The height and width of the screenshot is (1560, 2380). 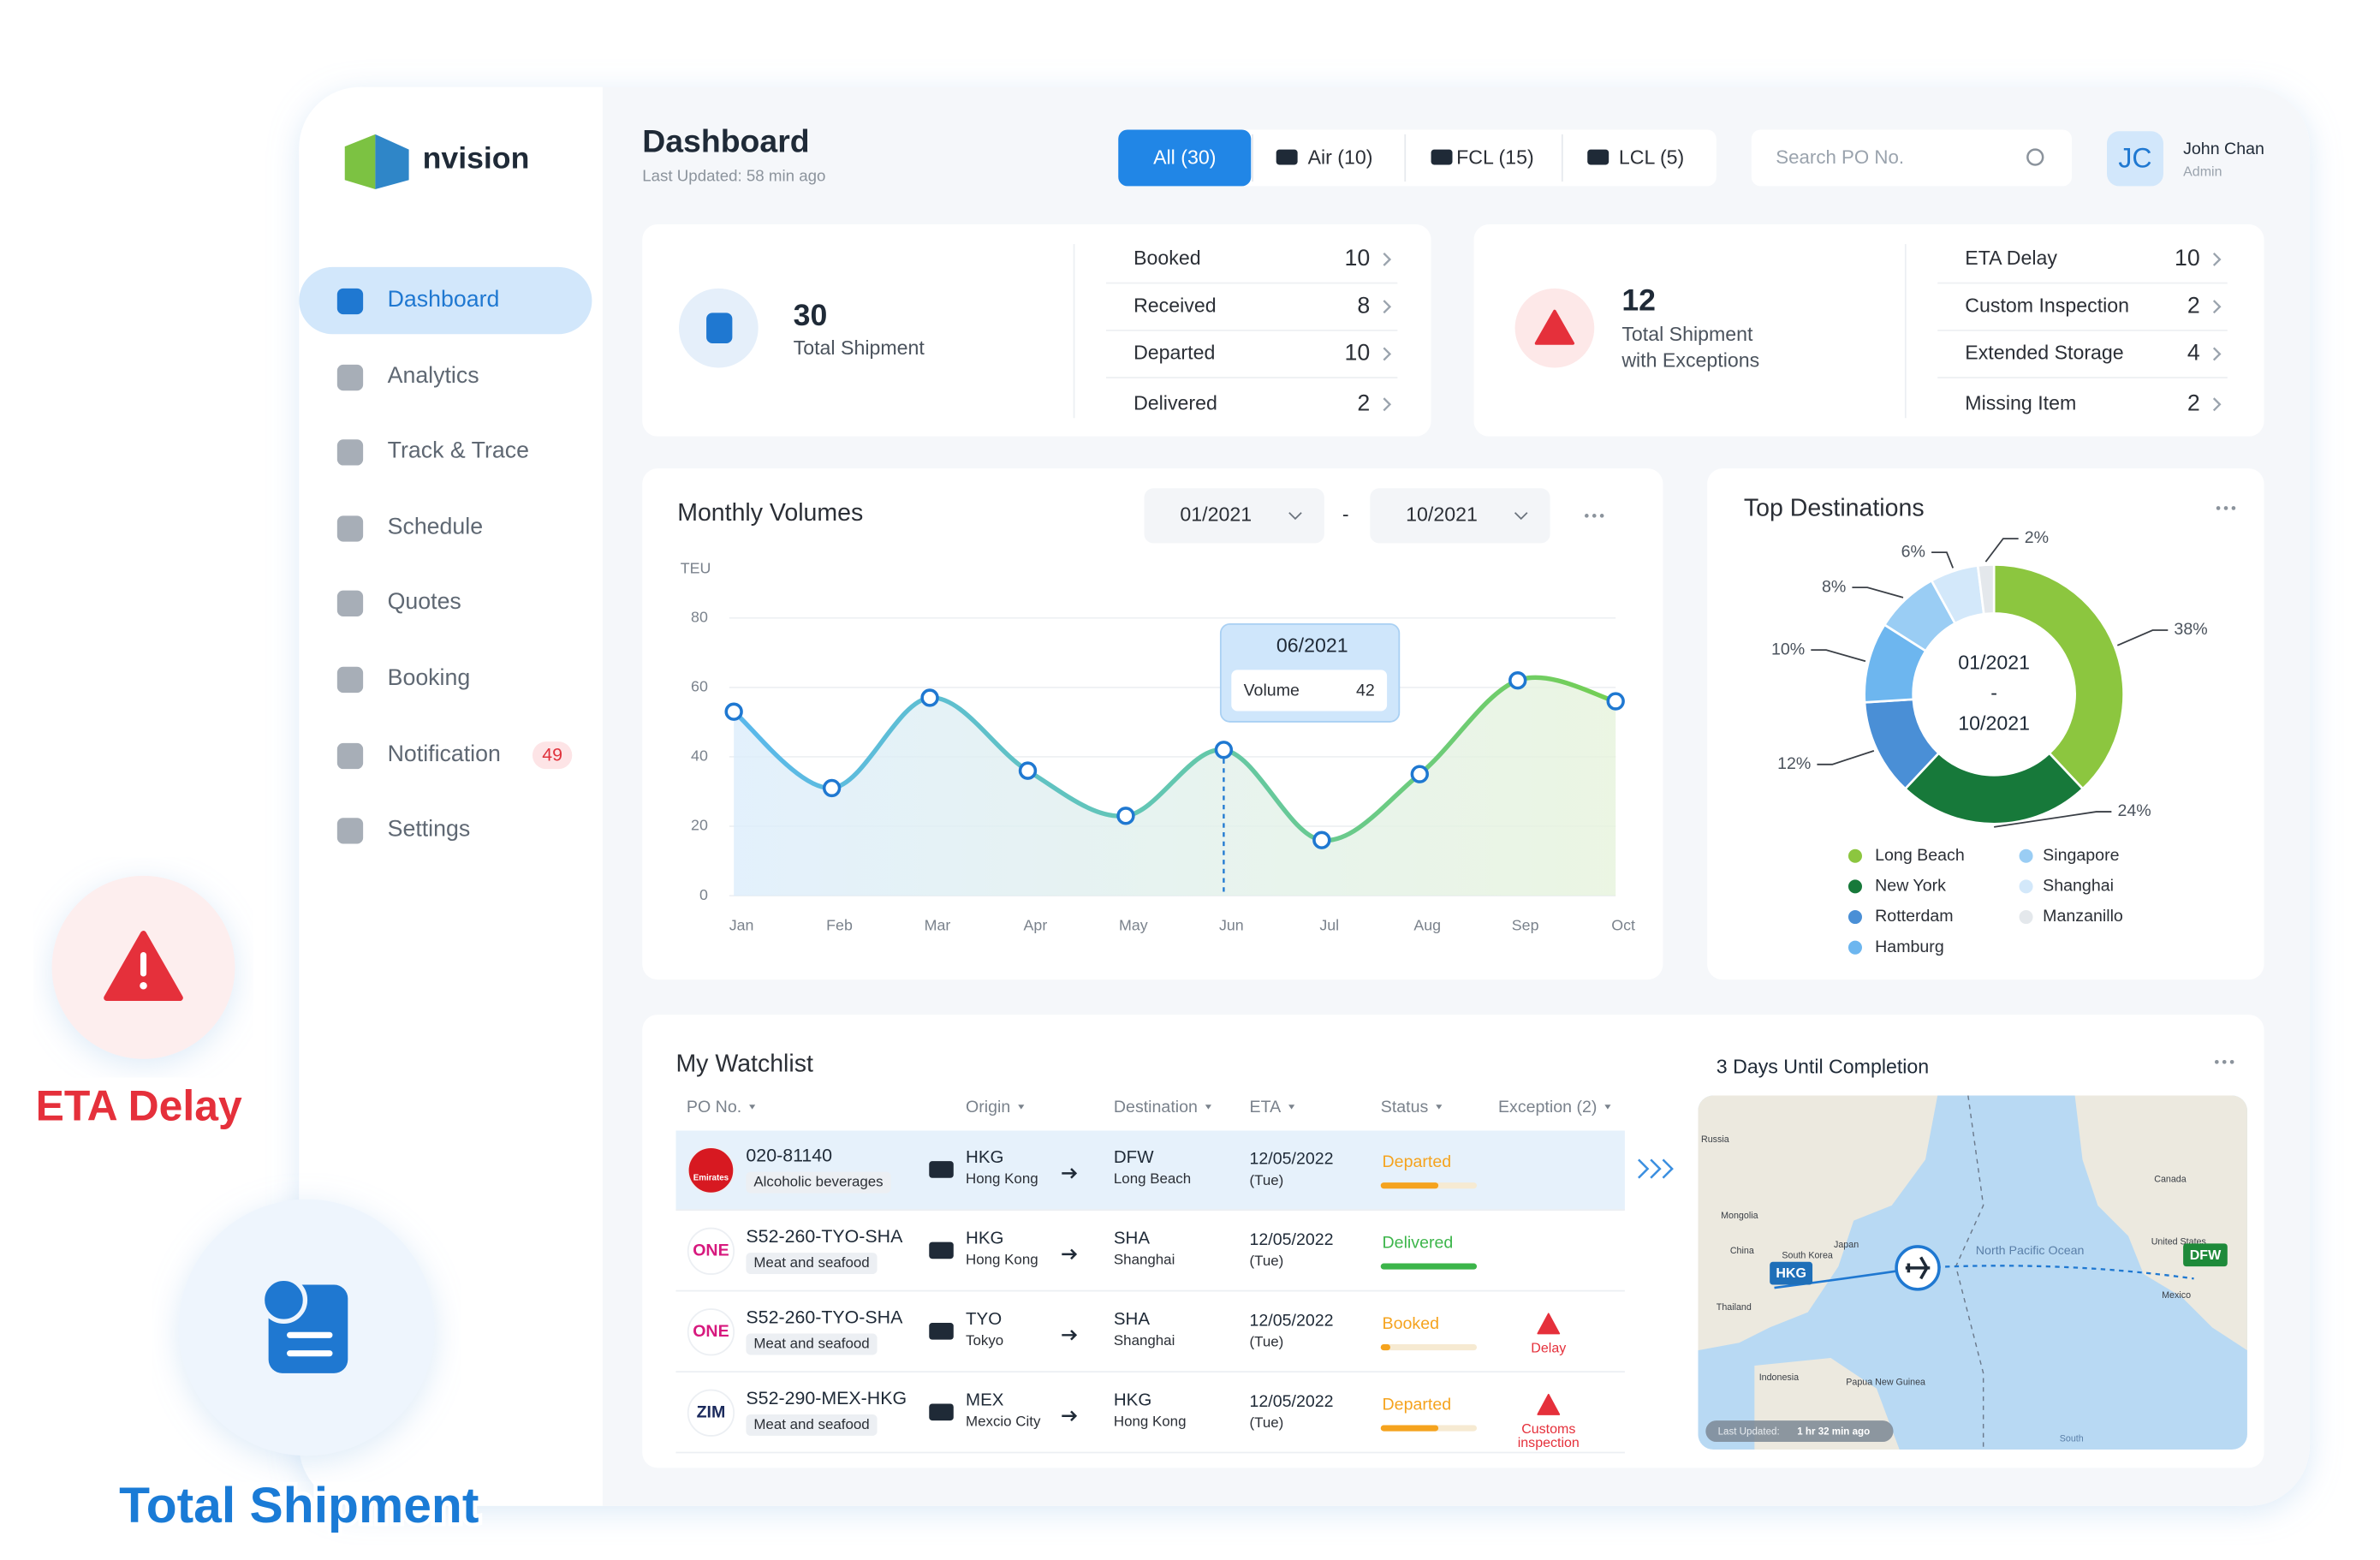 I want to click on select-chevron, so click(x=1521, y=516).